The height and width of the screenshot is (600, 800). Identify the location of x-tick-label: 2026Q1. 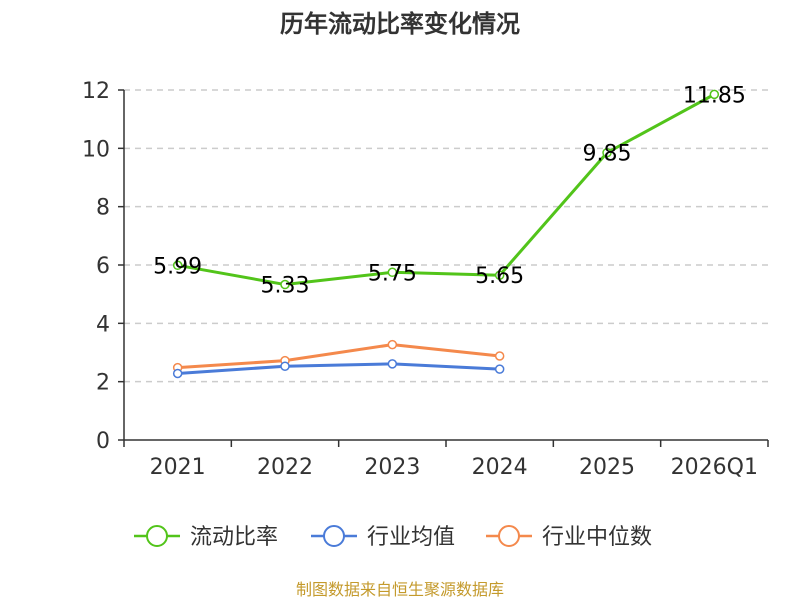
(714, 467).